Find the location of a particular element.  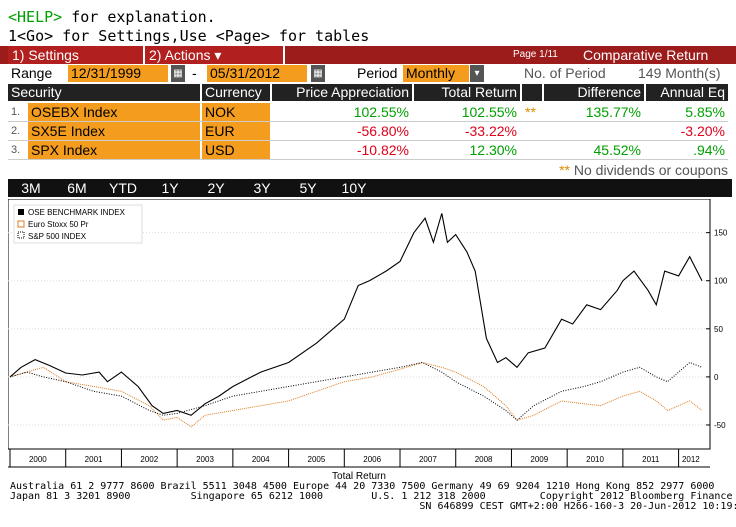

periods-label: No. of Period is located at coordinates (565, 73).